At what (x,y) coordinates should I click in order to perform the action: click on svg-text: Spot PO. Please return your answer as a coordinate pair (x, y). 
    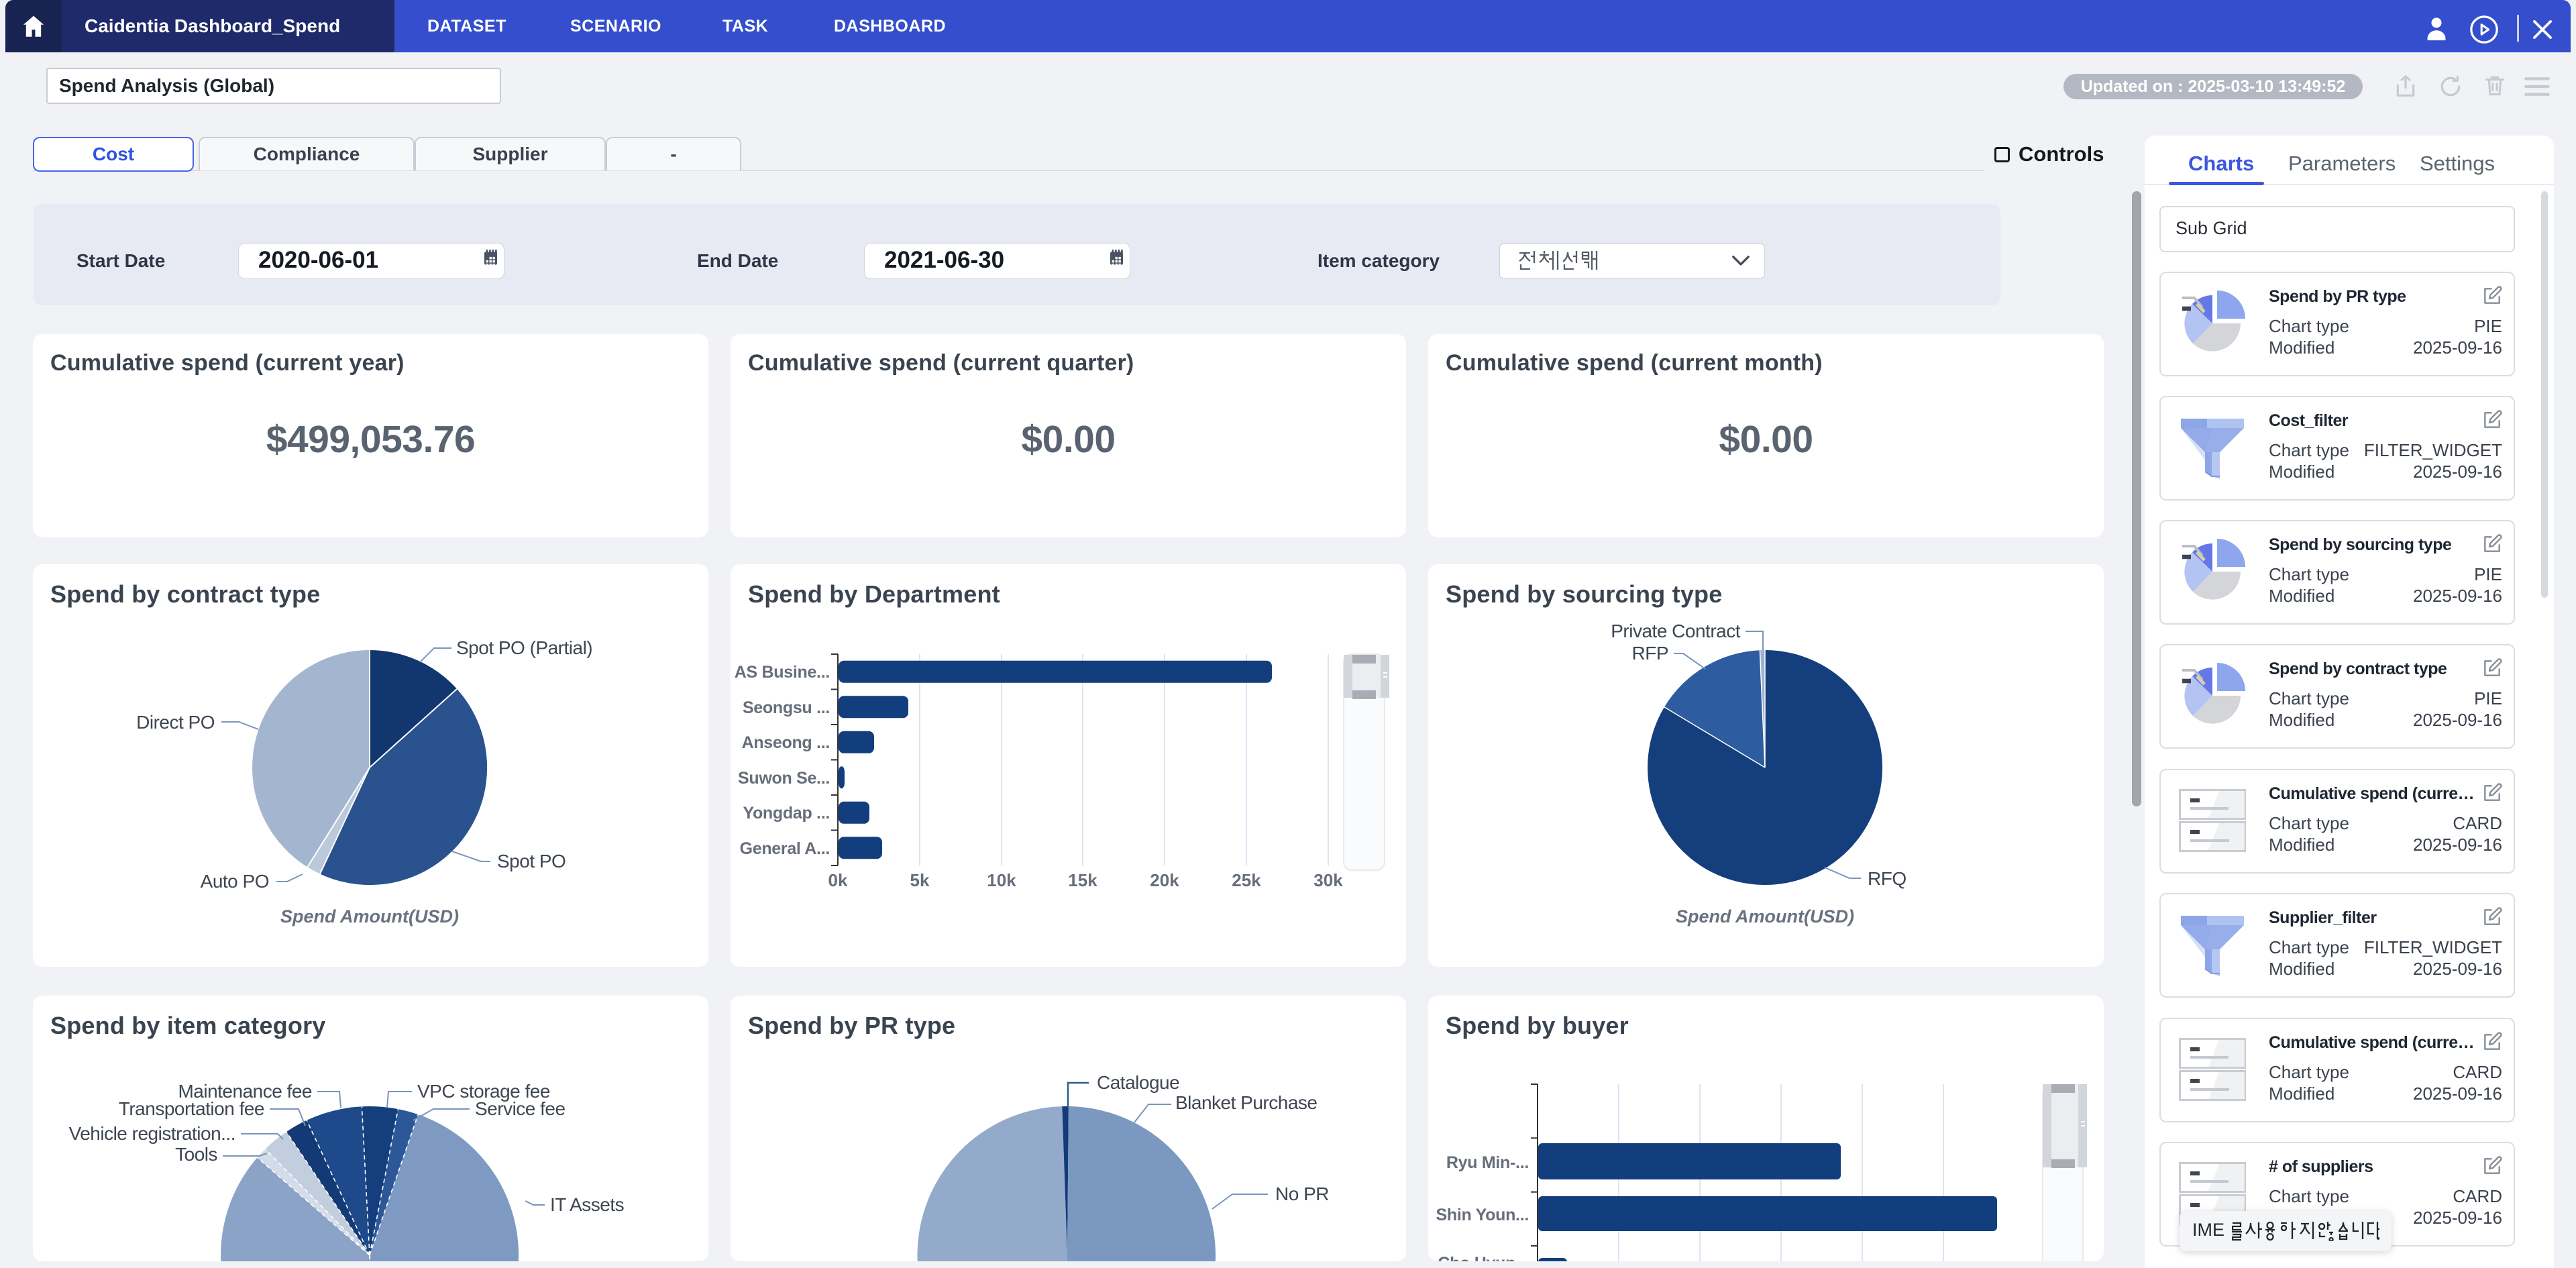
    Looking at the image, I should click on (531, 861).